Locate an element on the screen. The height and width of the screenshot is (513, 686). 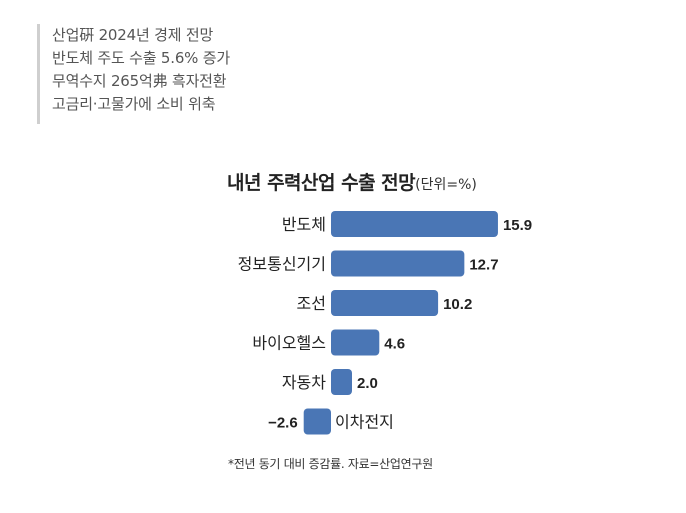
chart-title: 내년 주력산업 수출 전망(단위=%) is located at coordinates (352, 181).